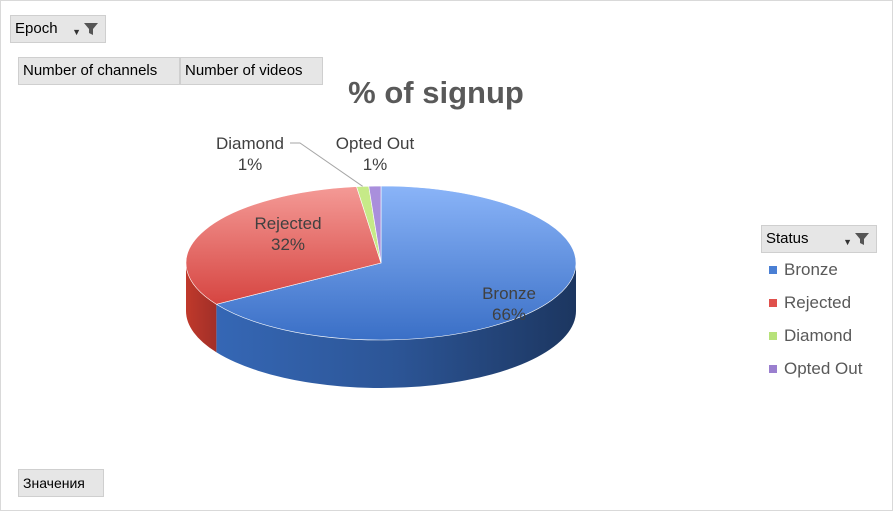 The height and width of the screenshot is (512, 893). What do you see at coordinates (375, 143) in the screenshot?
I see `data-label-category-opted-out: Opted Out` at bounding box center [375, 143].